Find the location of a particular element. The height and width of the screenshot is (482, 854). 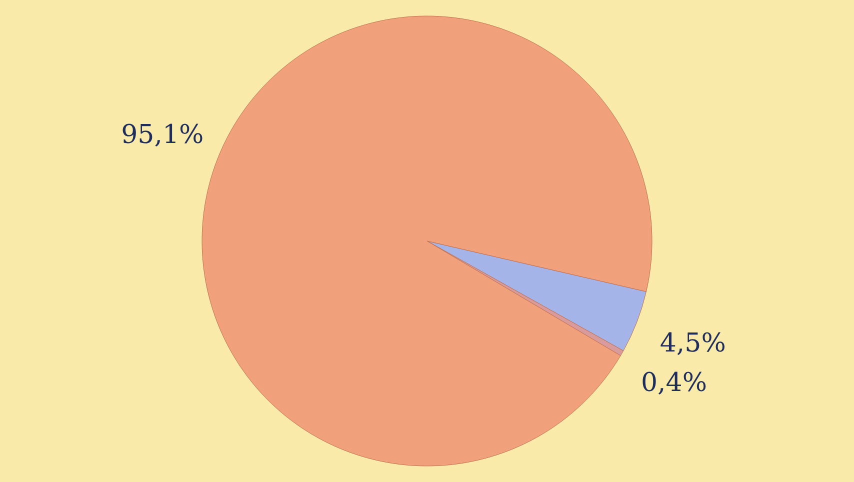

data-label: 95,1% is located at coordinates (162, 135).